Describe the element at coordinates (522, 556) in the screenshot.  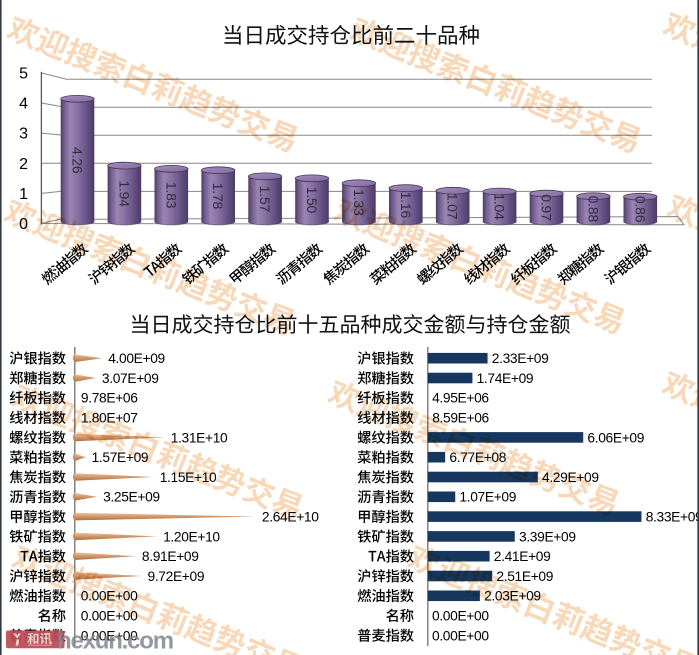
I see `svg-text: 2.41E+09` at that location.